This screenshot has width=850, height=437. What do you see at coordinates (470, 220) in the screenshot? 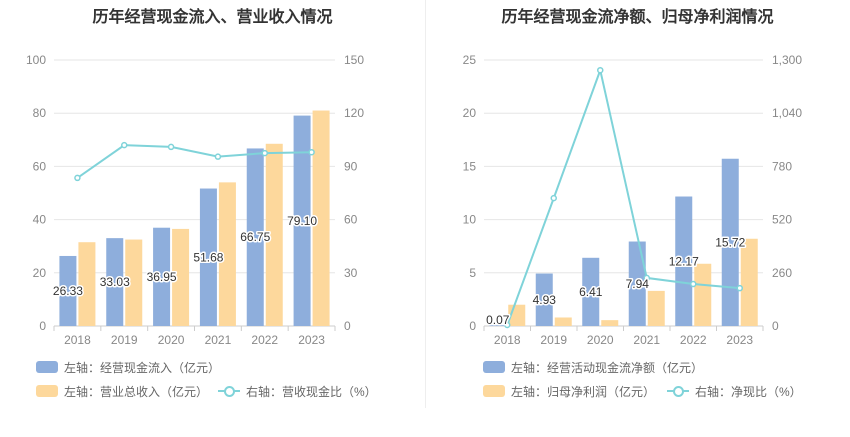
I see `y-left-tick-label: 10` at bounding box center [470, 220].